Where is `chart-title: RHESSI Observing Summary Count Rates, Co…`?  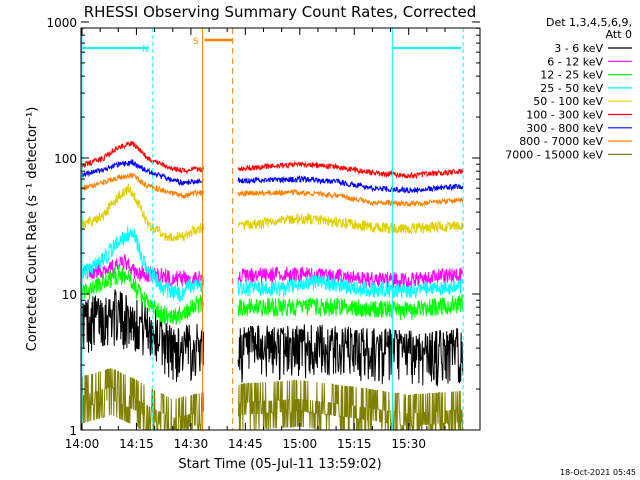
chart-title: RHESSI Observing Summary Count Rates, Co… is located at coordinates (280, 12).